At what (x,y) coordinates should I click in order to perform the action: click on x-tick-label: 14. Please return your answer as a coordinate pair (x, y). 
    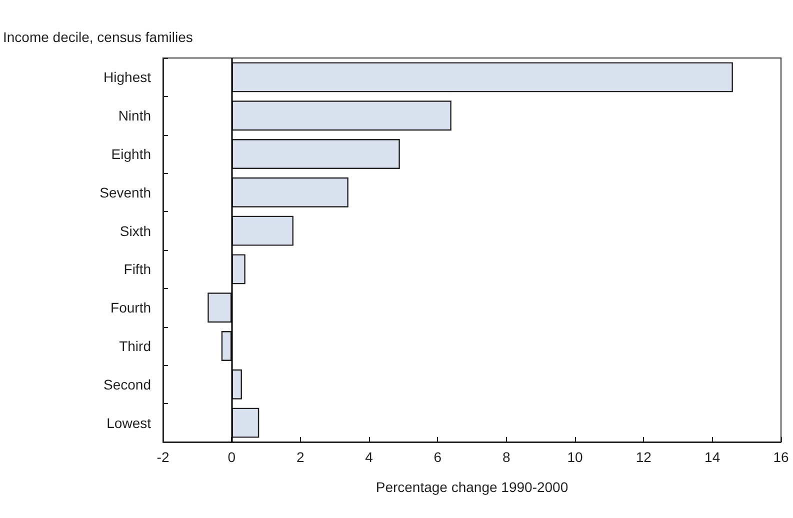
    Looking at the image, I should click on (712, 457).